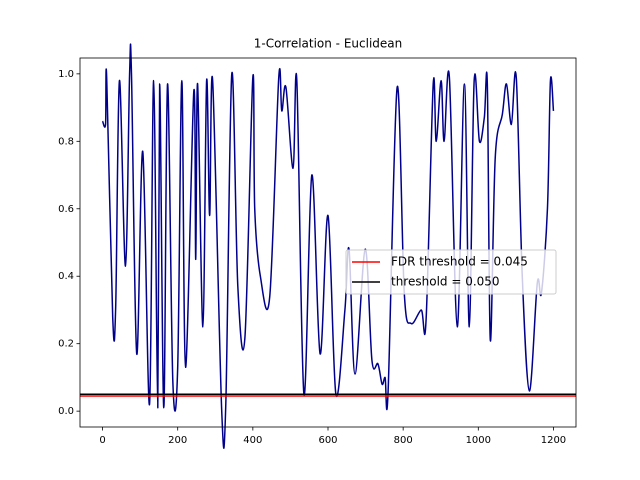 The width and height of the screenshot is (640, 480). What do you see at coordinates (66, 344) in the screenshot?
I see `y-tick-label: 0.2` at bounding box center [66, 344].